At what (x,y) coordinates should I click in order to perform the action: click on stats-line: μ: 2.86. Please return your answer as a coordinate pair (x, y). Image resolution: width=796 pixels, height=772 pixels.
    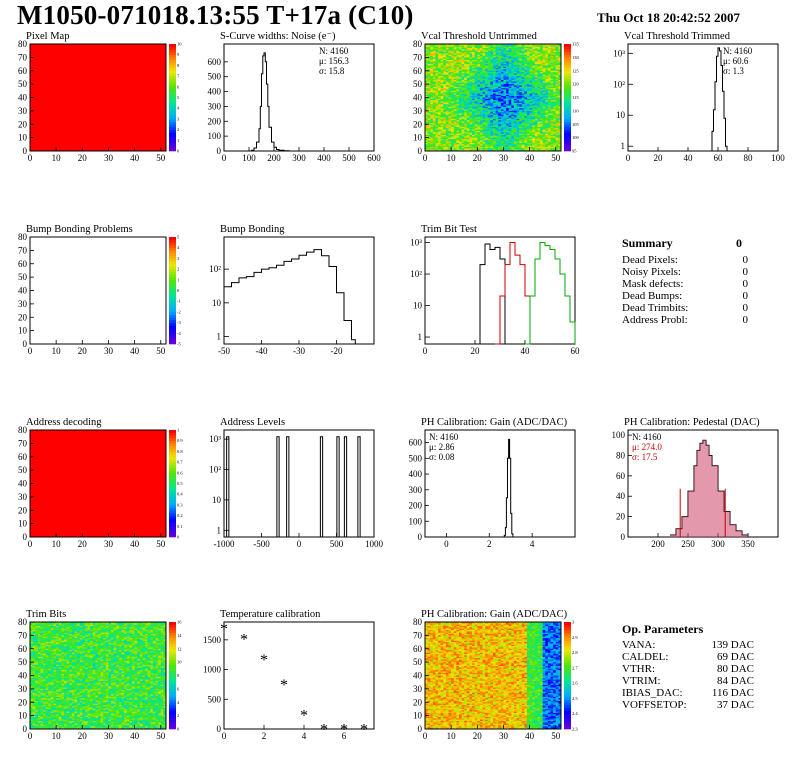
    Looking at the image, I should click on (442, 447).